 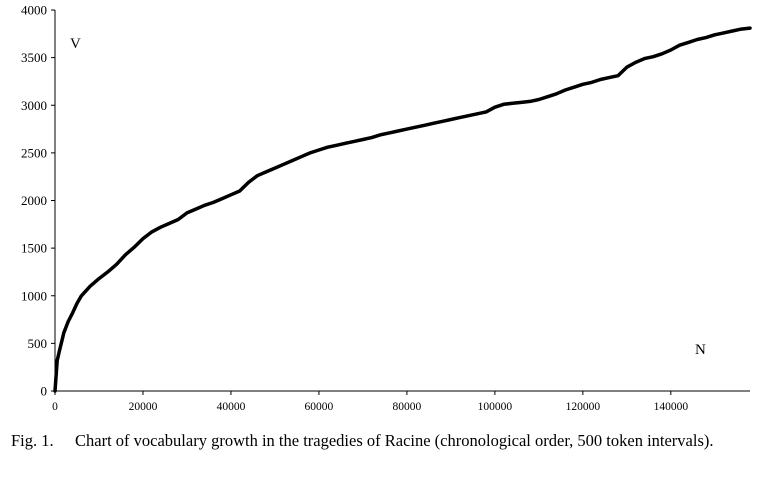 I want to click on y-tick-label: 3000, so click(x=34, y=105).